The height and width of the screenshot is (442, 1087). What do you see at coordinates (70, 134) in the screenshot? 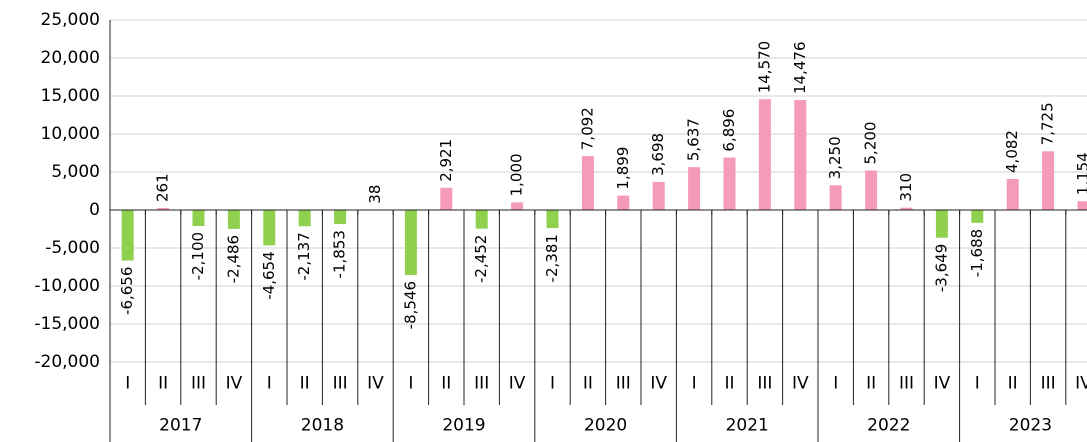
I see `y-tick-label: 10,000` at bounding box center [70, 134].